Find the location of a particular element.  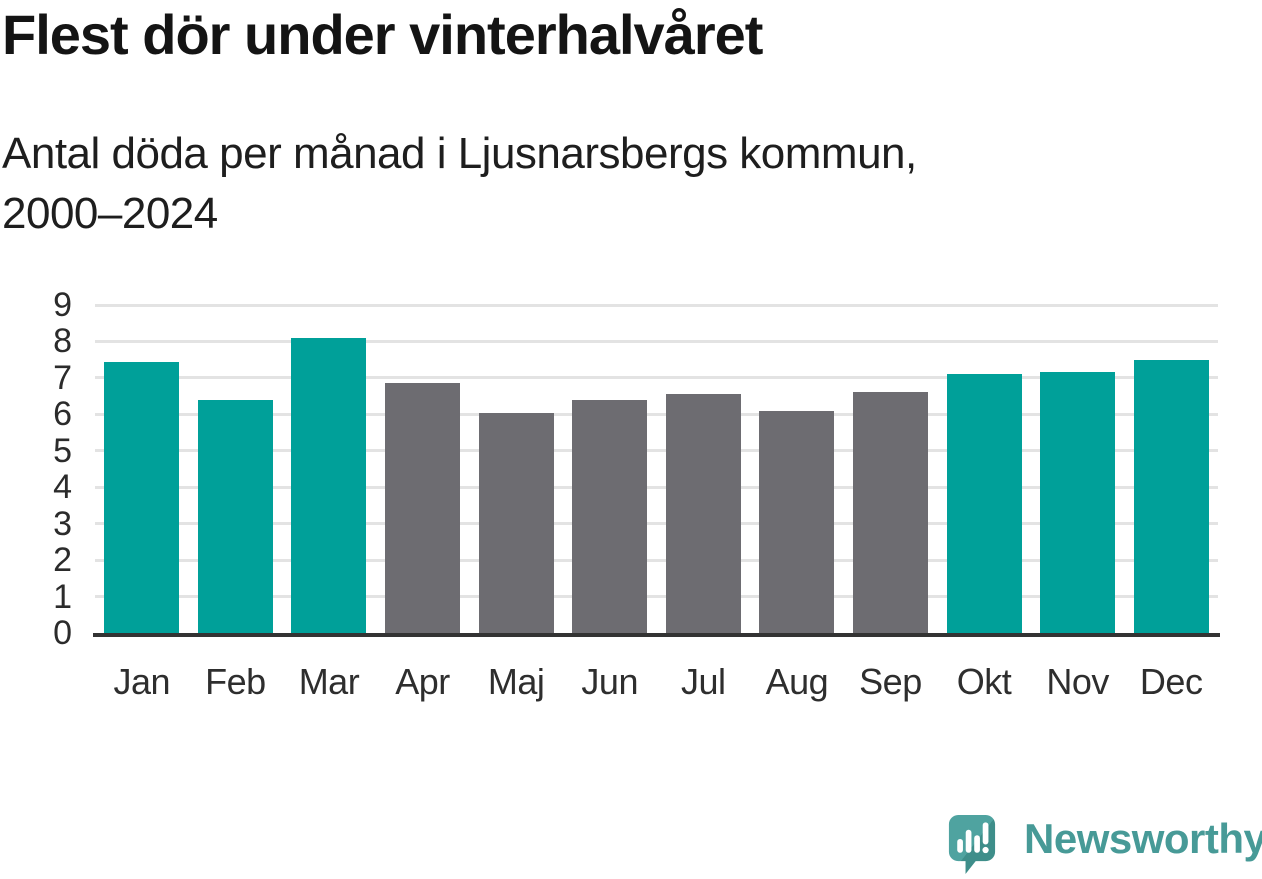

y-tick-label-7: 7 is located at coordinates (62, 377).